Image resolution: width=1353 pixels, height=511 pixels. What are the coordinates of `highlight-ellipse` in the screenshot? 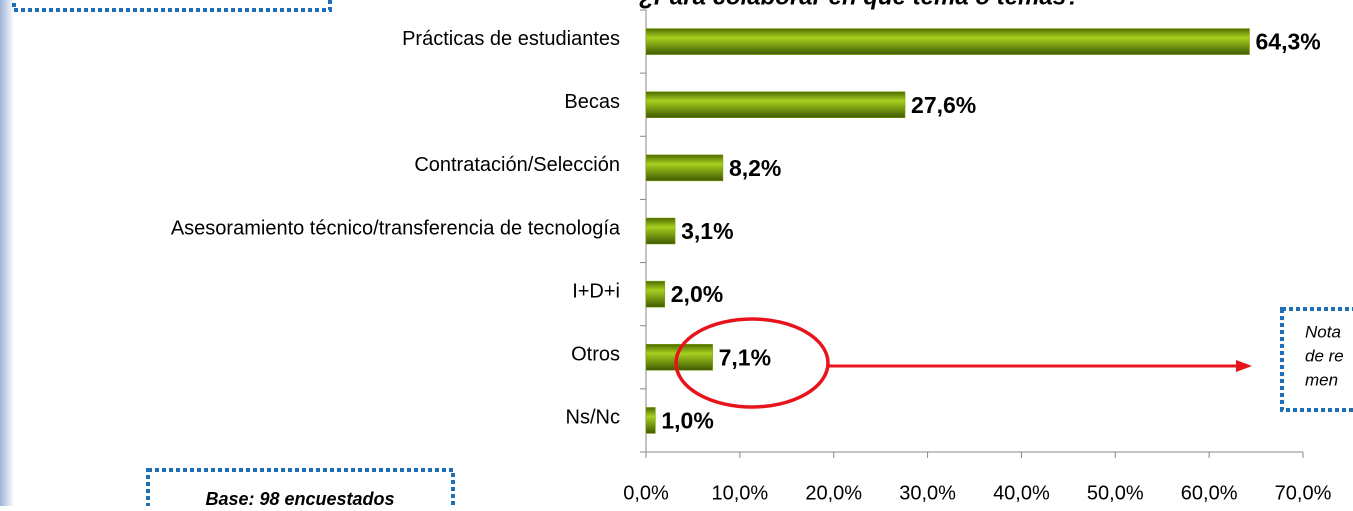 It's located at (752, 363).